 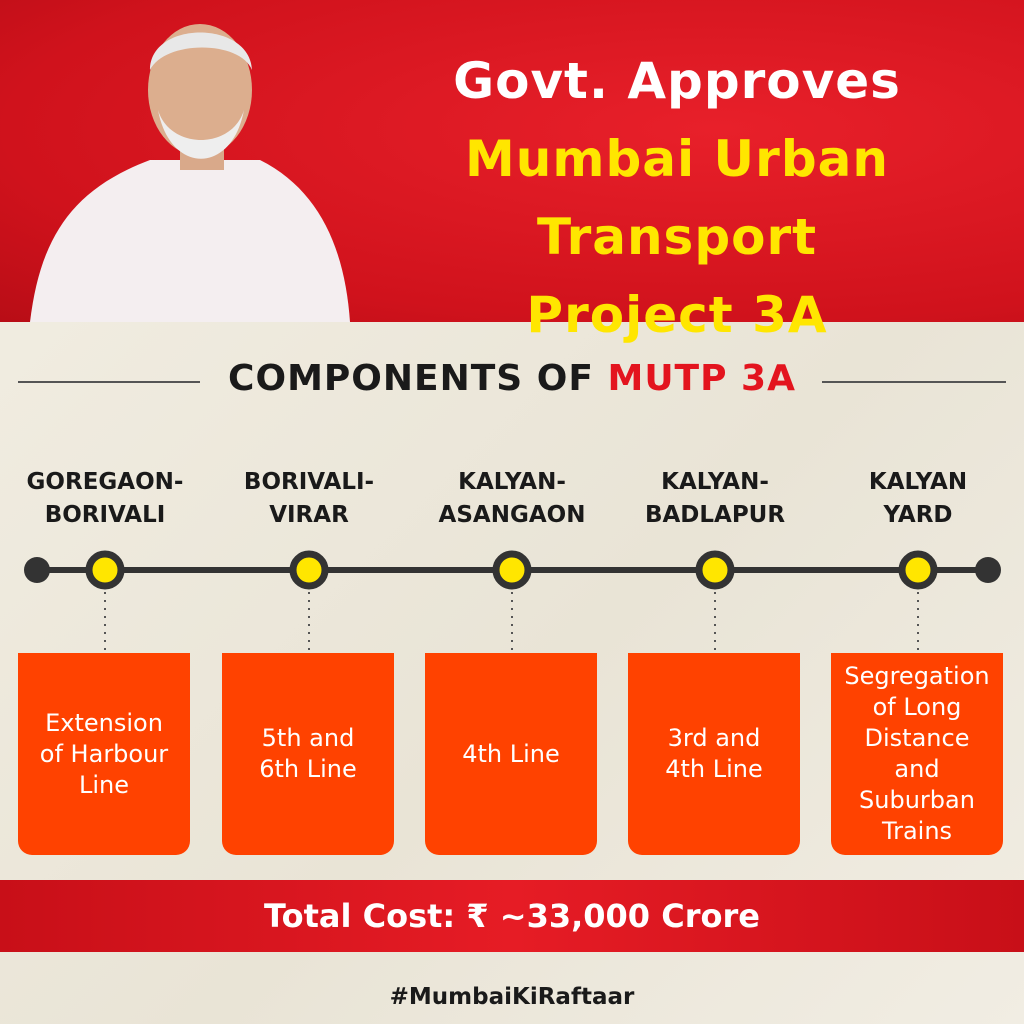 I want to click on title-line: Project 3A, so click(x=677, y=315).